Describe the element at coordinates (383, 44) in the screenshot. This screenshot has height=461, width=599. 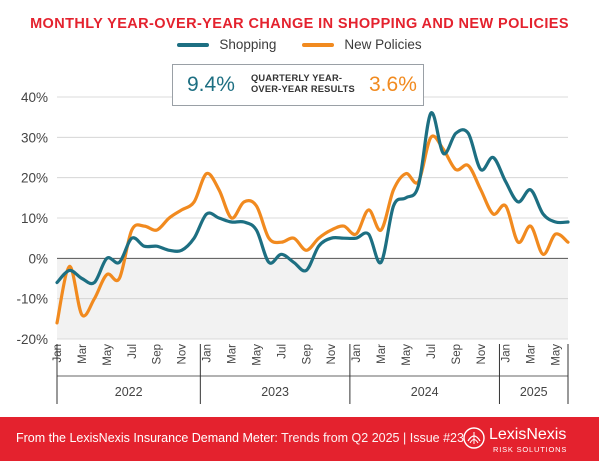
I see `legend-label-new-policies: New Policies` at that location.